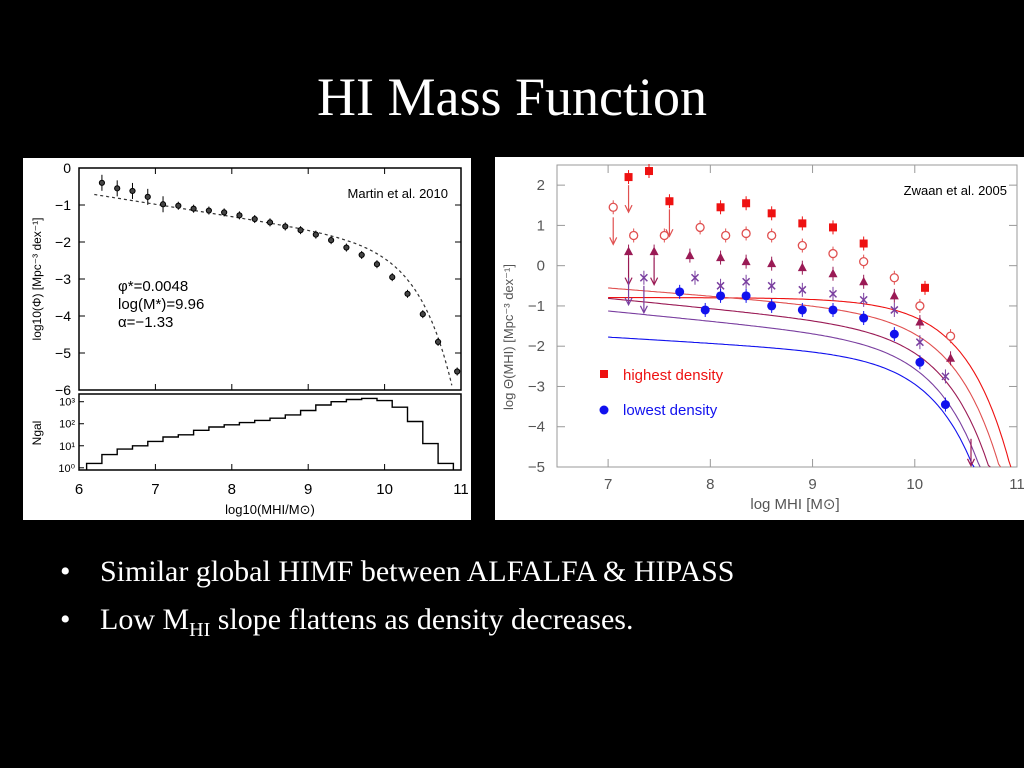 The image size is (1024, 768). What do you see at coordinates (67, 425) in the screenshot?
I see `y-tick-label: 10²` at bounding box center [67, 425].